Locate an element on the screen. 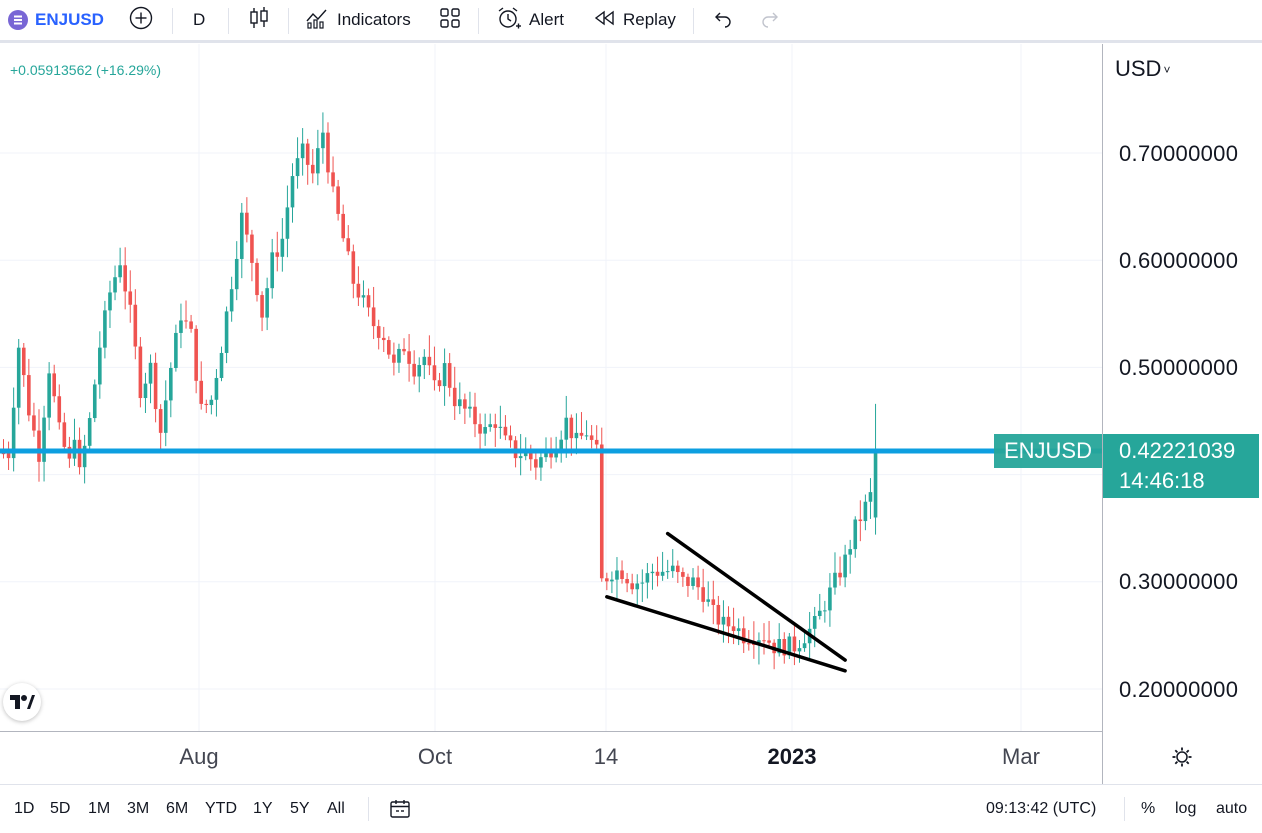 The image size is (1262, 833). chart-type-button is located at coordinates (259, 20).